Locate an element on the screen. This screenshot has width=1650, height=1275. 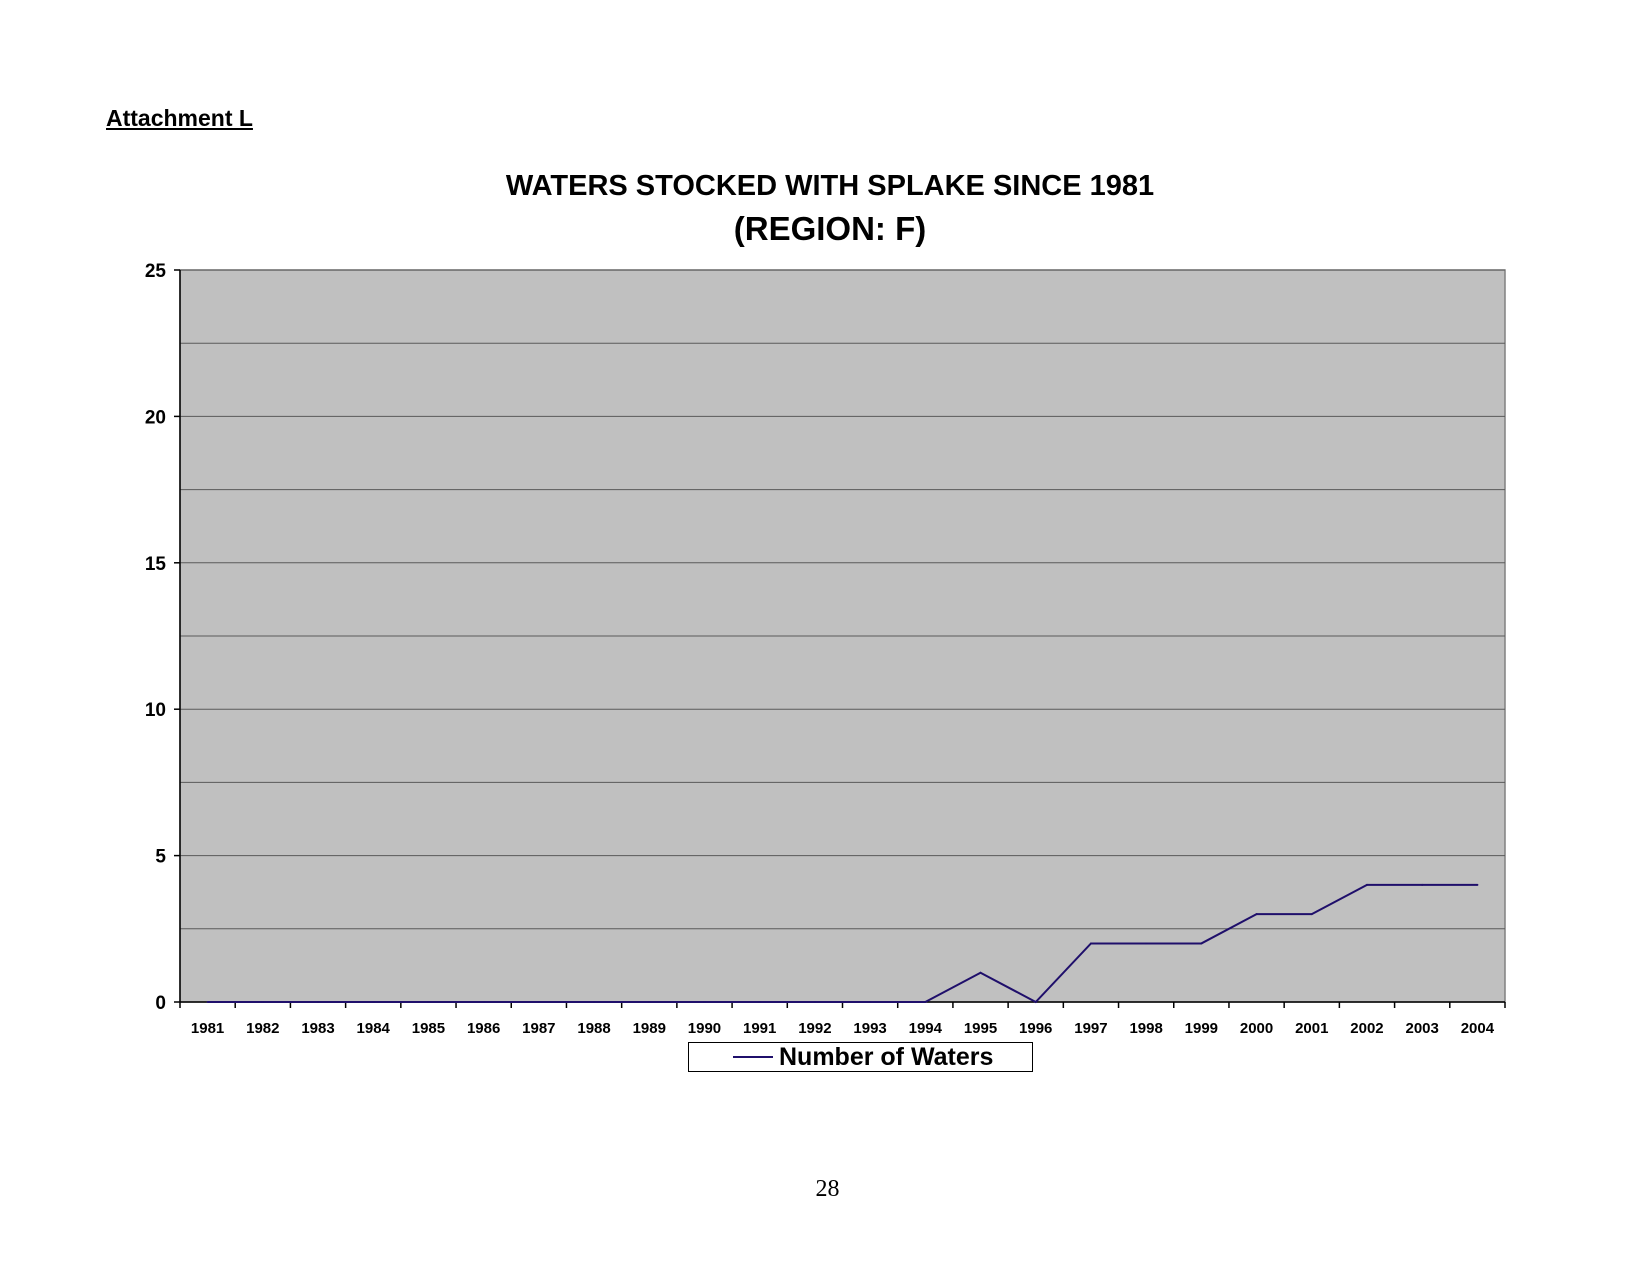
chart-title: WATERS STOCKED WITH SPLAKE SINCE 1981 is located at coordinates (830, 186).